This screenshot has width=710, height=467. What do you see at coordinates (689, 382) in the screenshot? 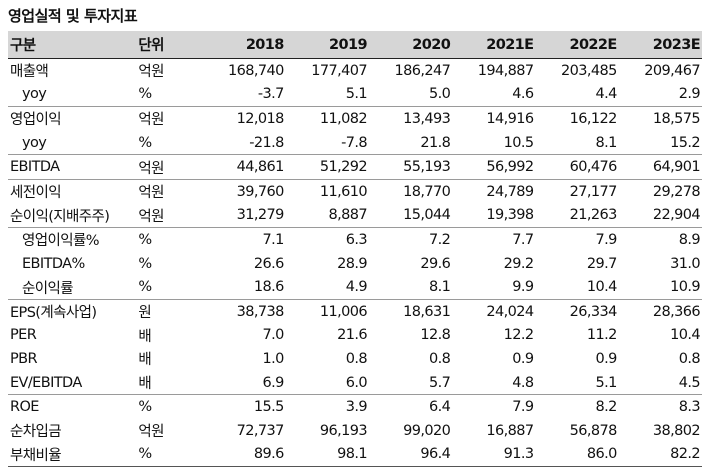
I see `value-cell: 4.5` at bounding box center [689, 382].